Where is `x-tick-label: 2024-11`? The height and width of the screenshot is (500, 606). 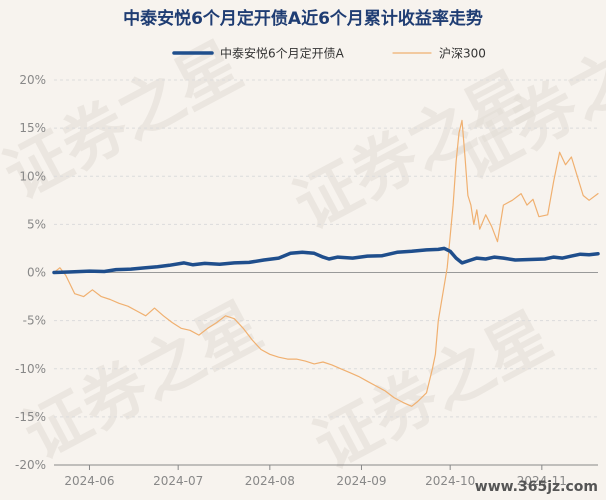 x-tick-label: 2024-11 is located at coordinates (542, 481).